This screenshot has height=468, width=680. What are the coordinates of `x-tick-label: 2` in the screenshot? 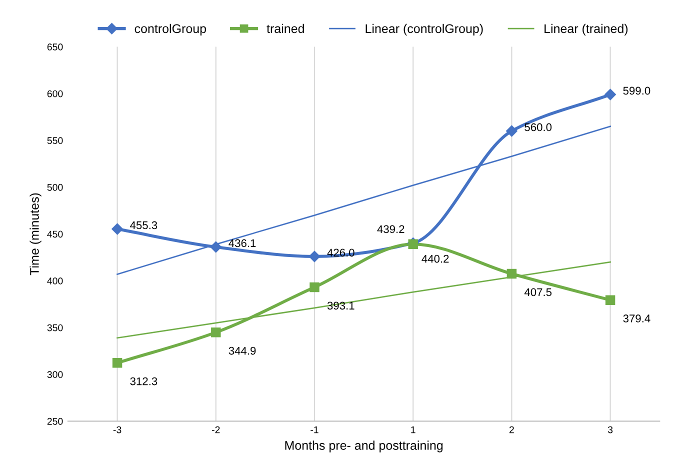 It's located at (511, 430).